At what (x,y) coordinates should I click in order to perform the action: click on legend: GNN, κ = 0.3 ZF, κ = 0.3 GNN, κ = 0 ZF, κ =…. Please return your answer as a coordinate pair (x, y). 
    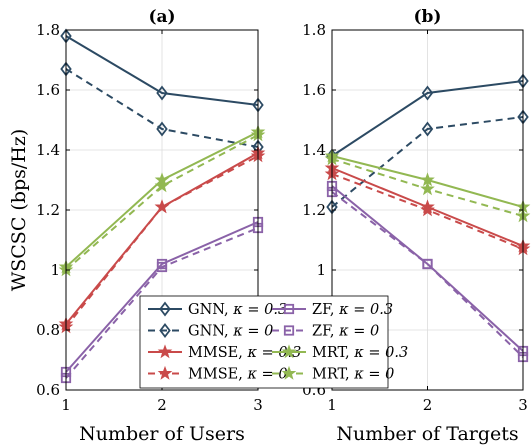
    Looking at the image, I should click on (273, 342).